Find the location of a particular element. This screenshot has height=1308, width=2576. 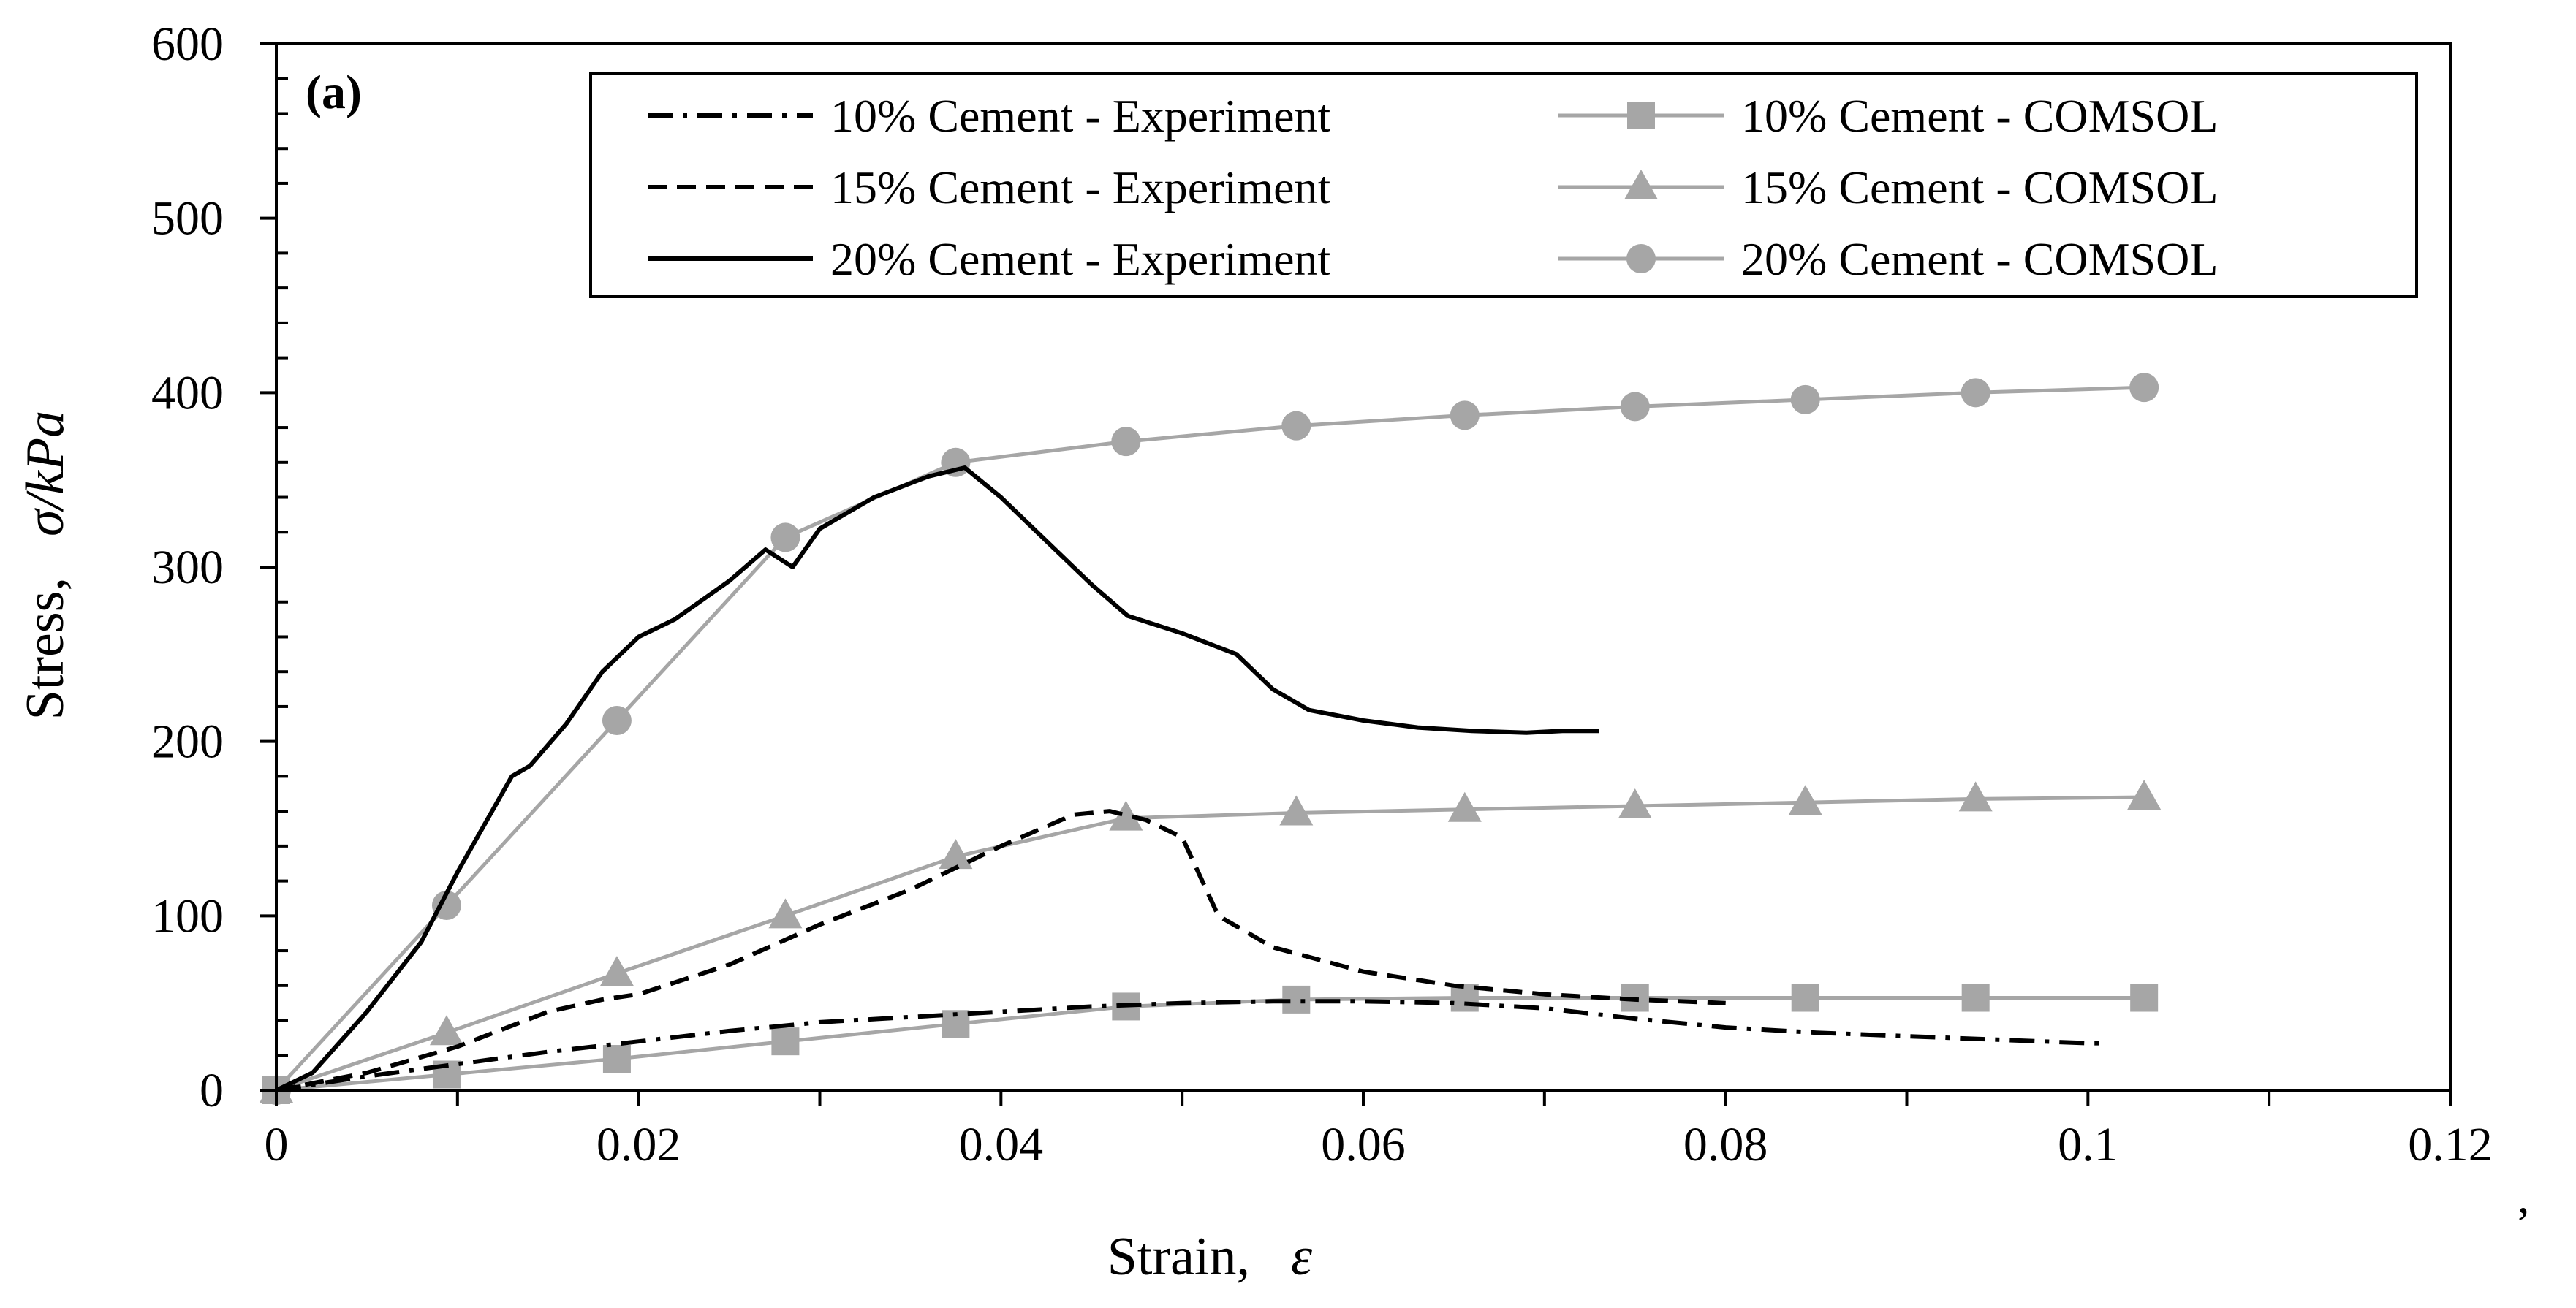

legend-item: 20% Cement - COMSOL is located at coordinates (1888, 259).